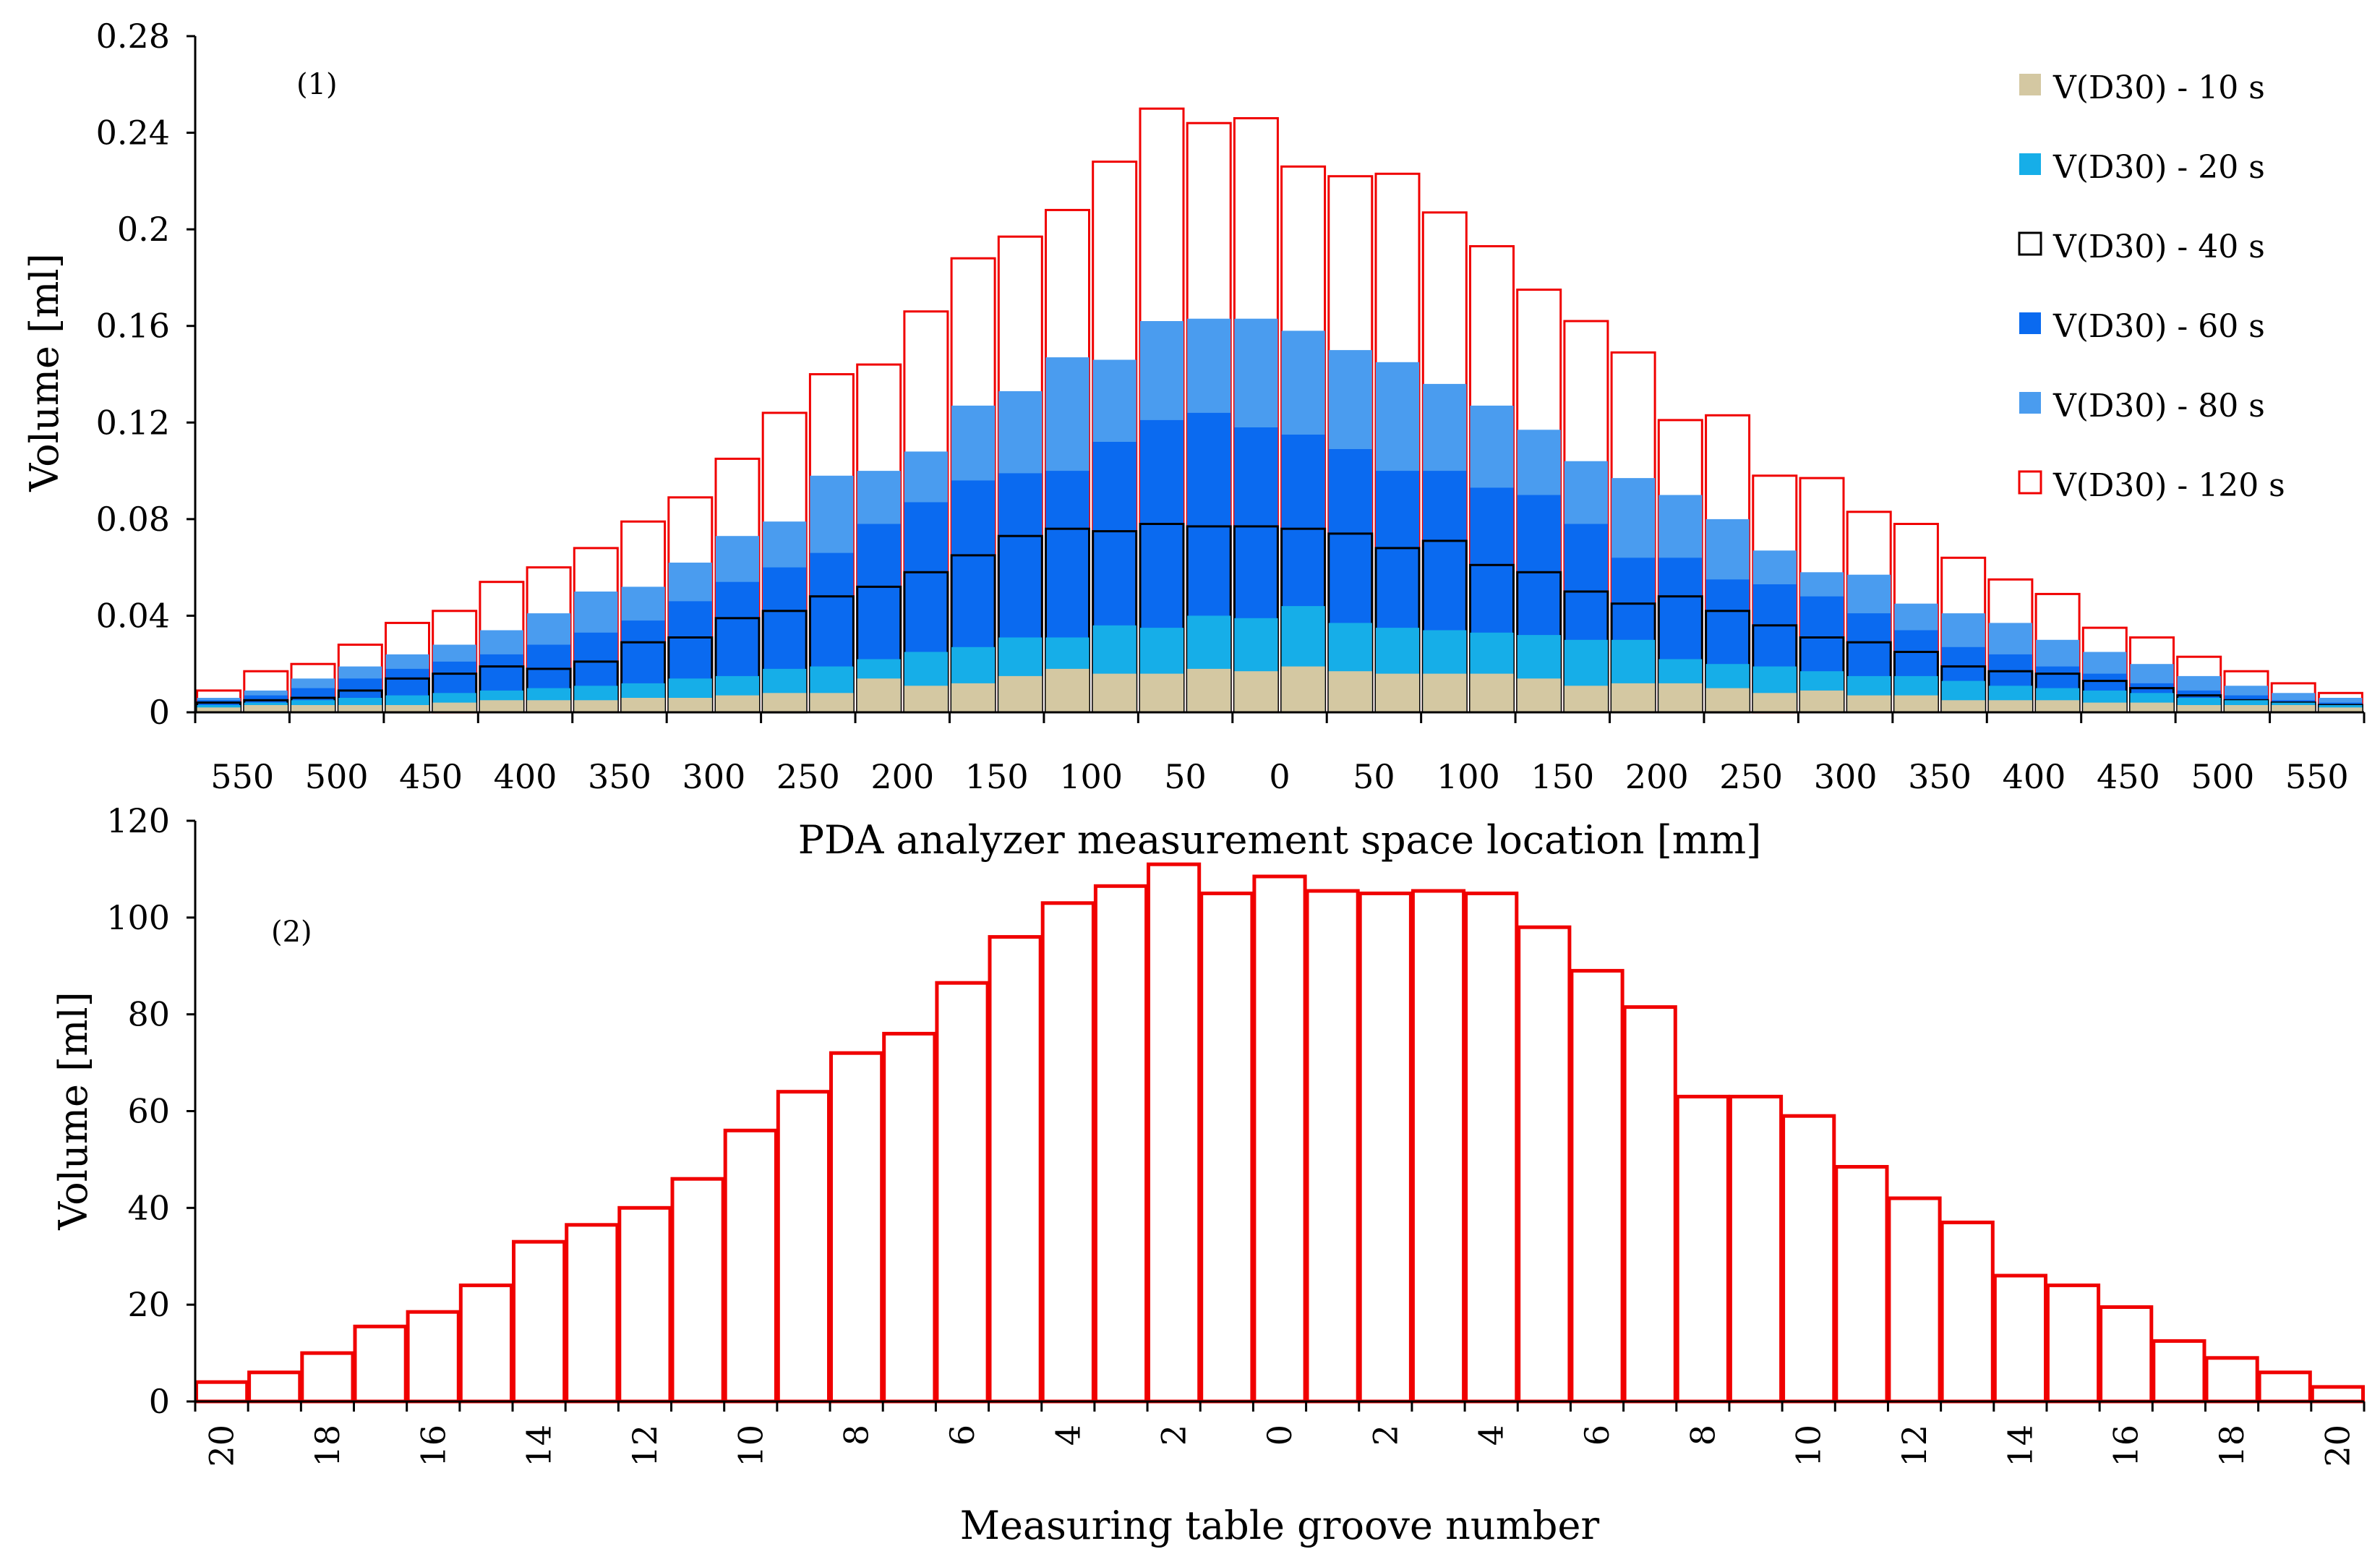 This screenshot has height=1562, width=2380. What do you see at coordinates (150, 1111) in the screenshot?
I see `panel-2-y-ticks: 0 20 40 60 80 100 120` at bounding box center [150, 1111].